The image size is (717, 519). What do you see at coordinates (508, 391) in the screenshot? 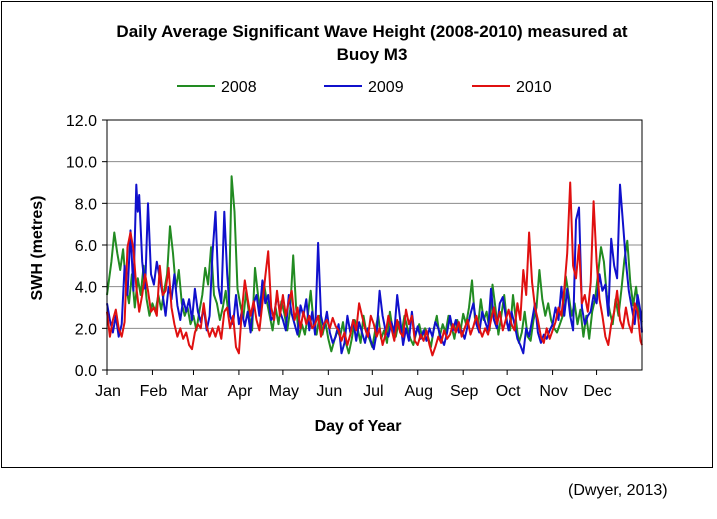
I see `x-tick-label: Oct` at bounding box center [508, 391].